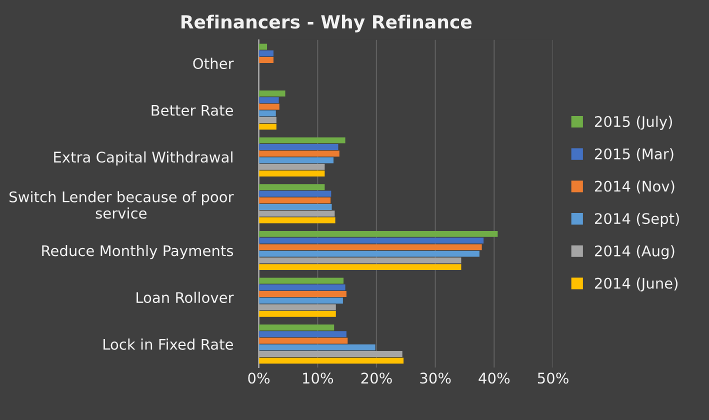  Describe the element at coordinates (636, 219) in the screenshot. I see `legend-label: 2014 (Sept)` at that location.